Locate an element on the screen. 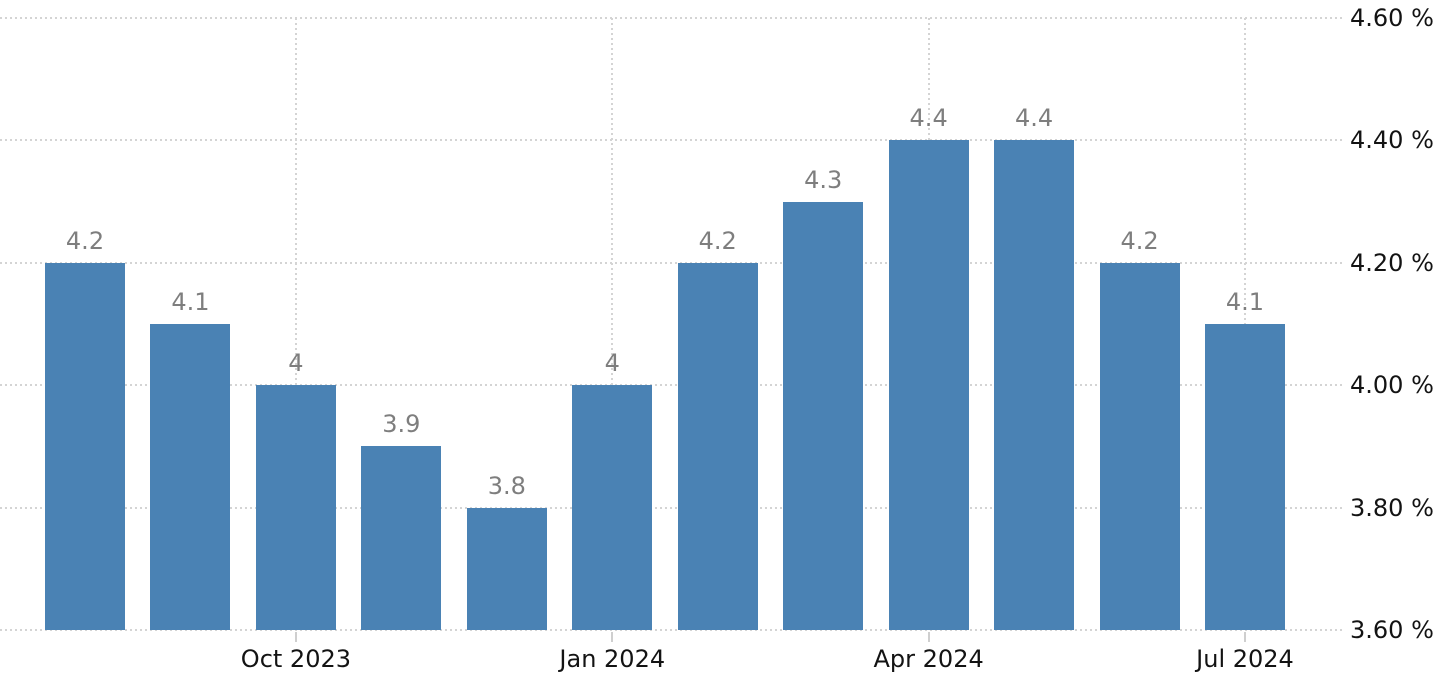  x-axis-tick-label: Apr 2024 is located at coordinates (928, 659).